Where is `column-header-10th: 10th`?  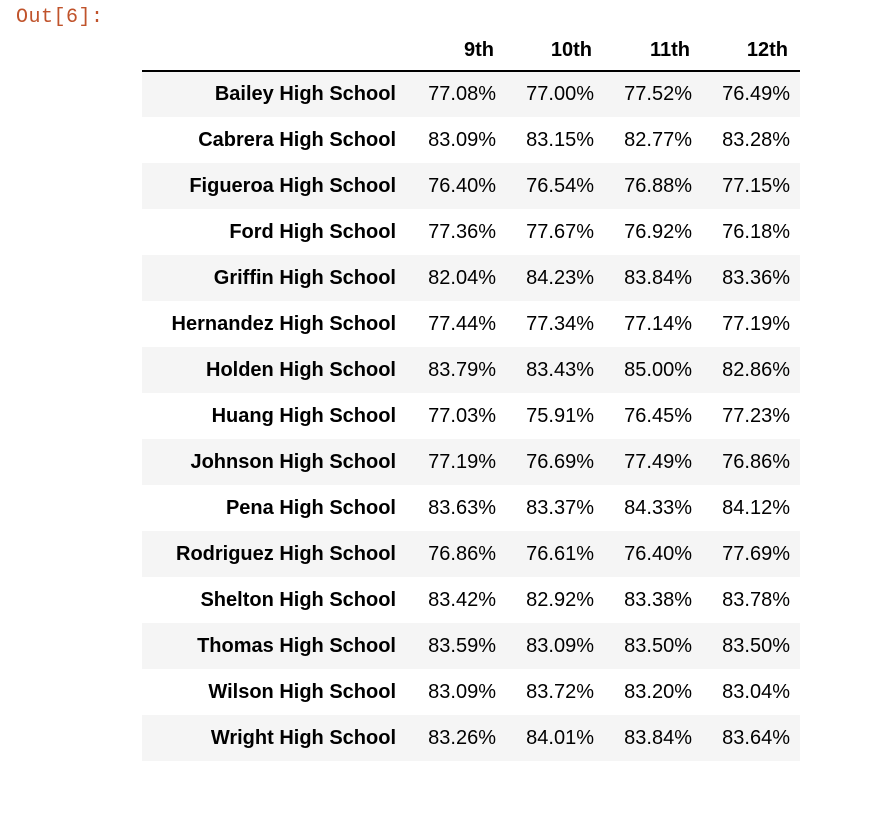
column-header-10th: 10th is located at coordinates (555, 51).